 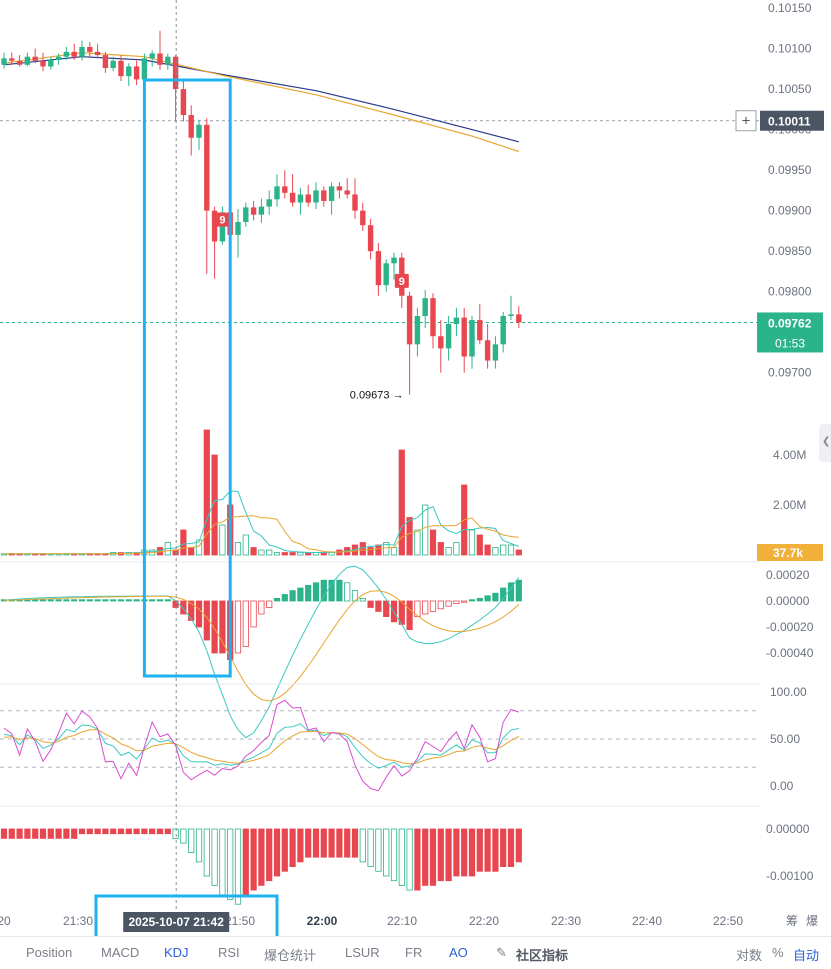 What do you see at coordinates (362, 952) in the screenshot?
I see `tab-lsur: LSUR` at bounding box center [362, 952].